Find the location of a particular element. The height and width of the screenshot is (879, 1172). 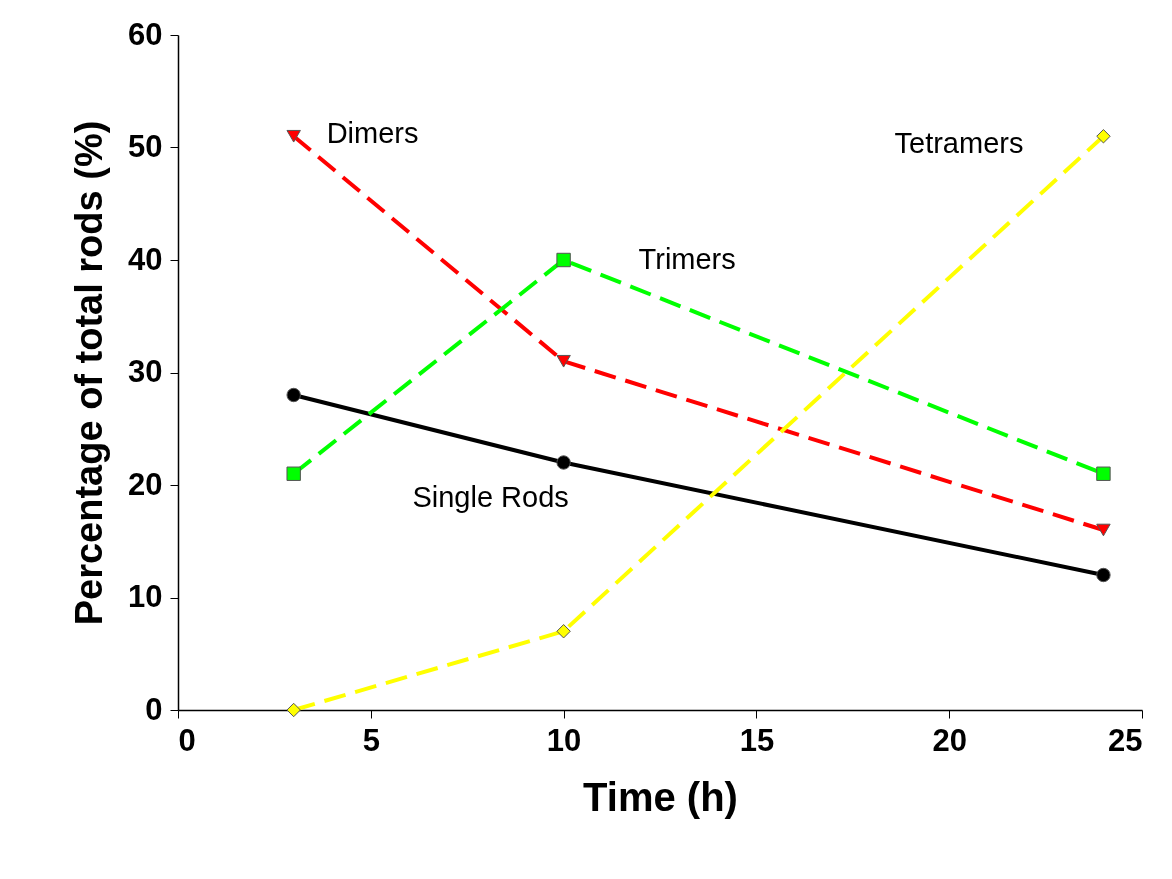

series-label: Single Rods is located at coordinates (490, 496).